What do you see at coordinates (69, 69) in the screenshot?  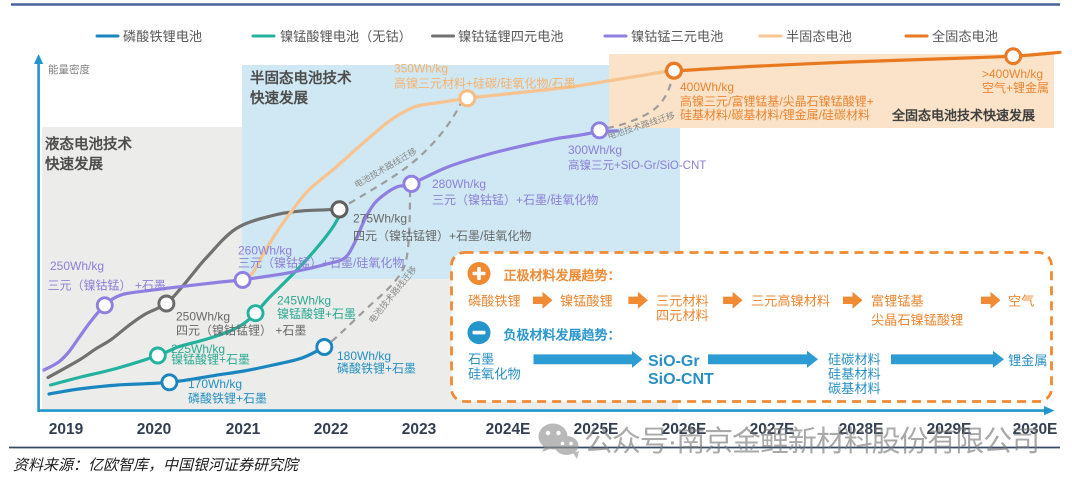 I see `svg-text: 能量密度` at bounding box center [69, 69].